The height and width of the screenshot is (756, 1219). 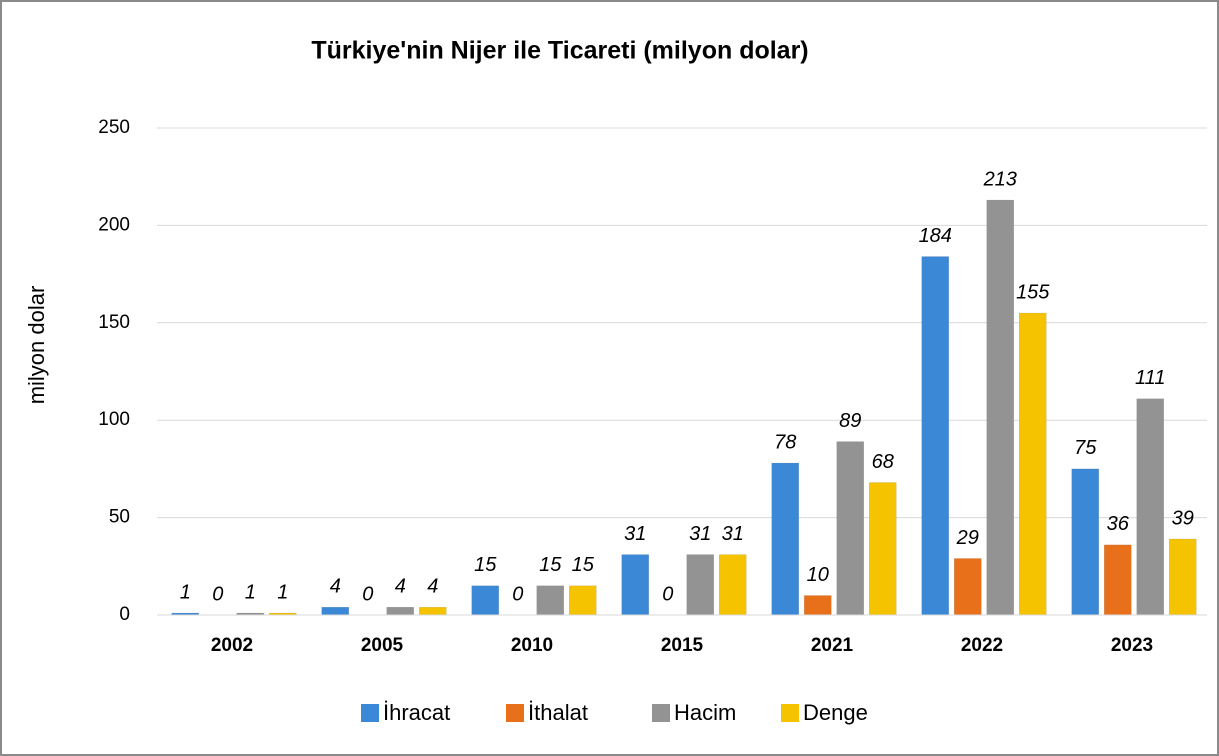 What do you see at coordinates (850, 421) in the screenshot?
I see `data-label: 89` at bounding box center [850, 421].